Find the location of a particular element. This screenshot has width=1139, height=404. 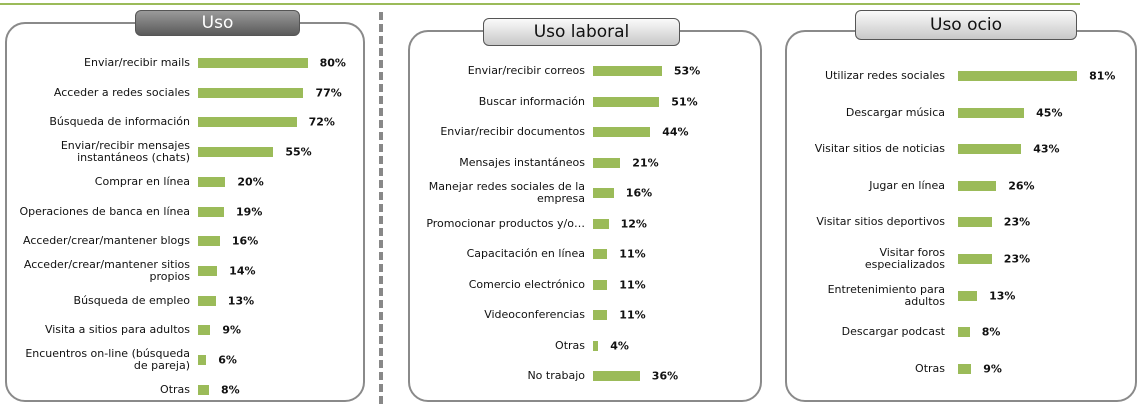

category-label: Jugar en línea is located at coordinates (907, 185).